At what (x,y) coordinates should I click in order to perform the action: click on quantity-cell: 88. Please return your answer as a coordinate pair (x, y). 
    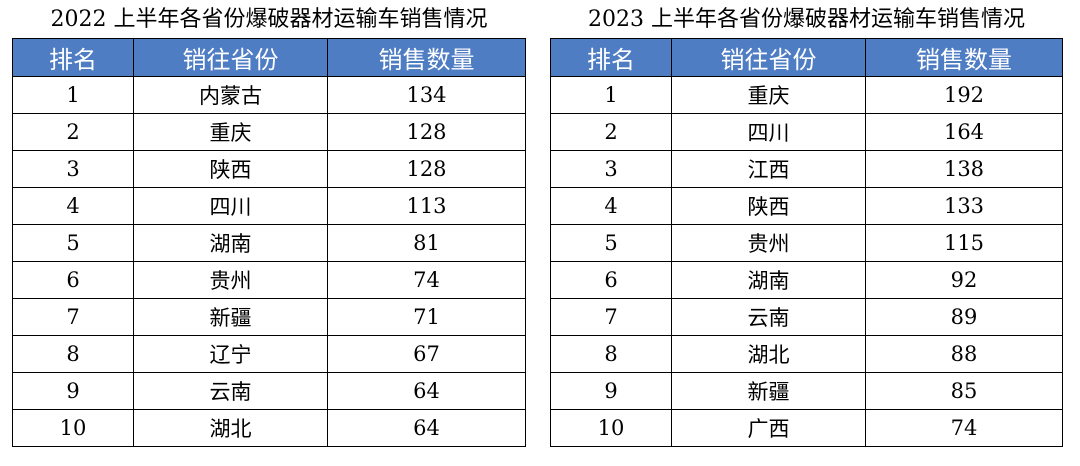
    Looking at the image, I should click on (964, 354).